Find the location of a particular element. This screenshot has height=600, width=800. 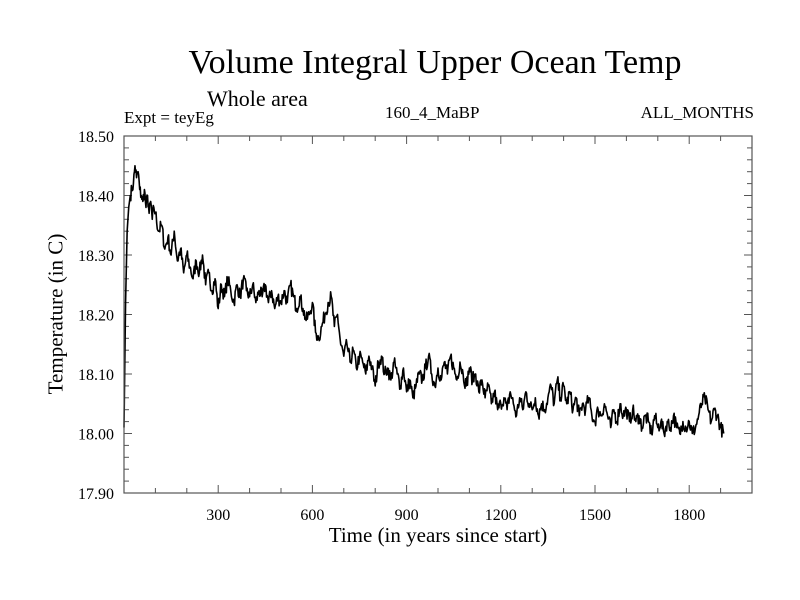

x-tick-label: 900 is located at coordinates (407, 515).